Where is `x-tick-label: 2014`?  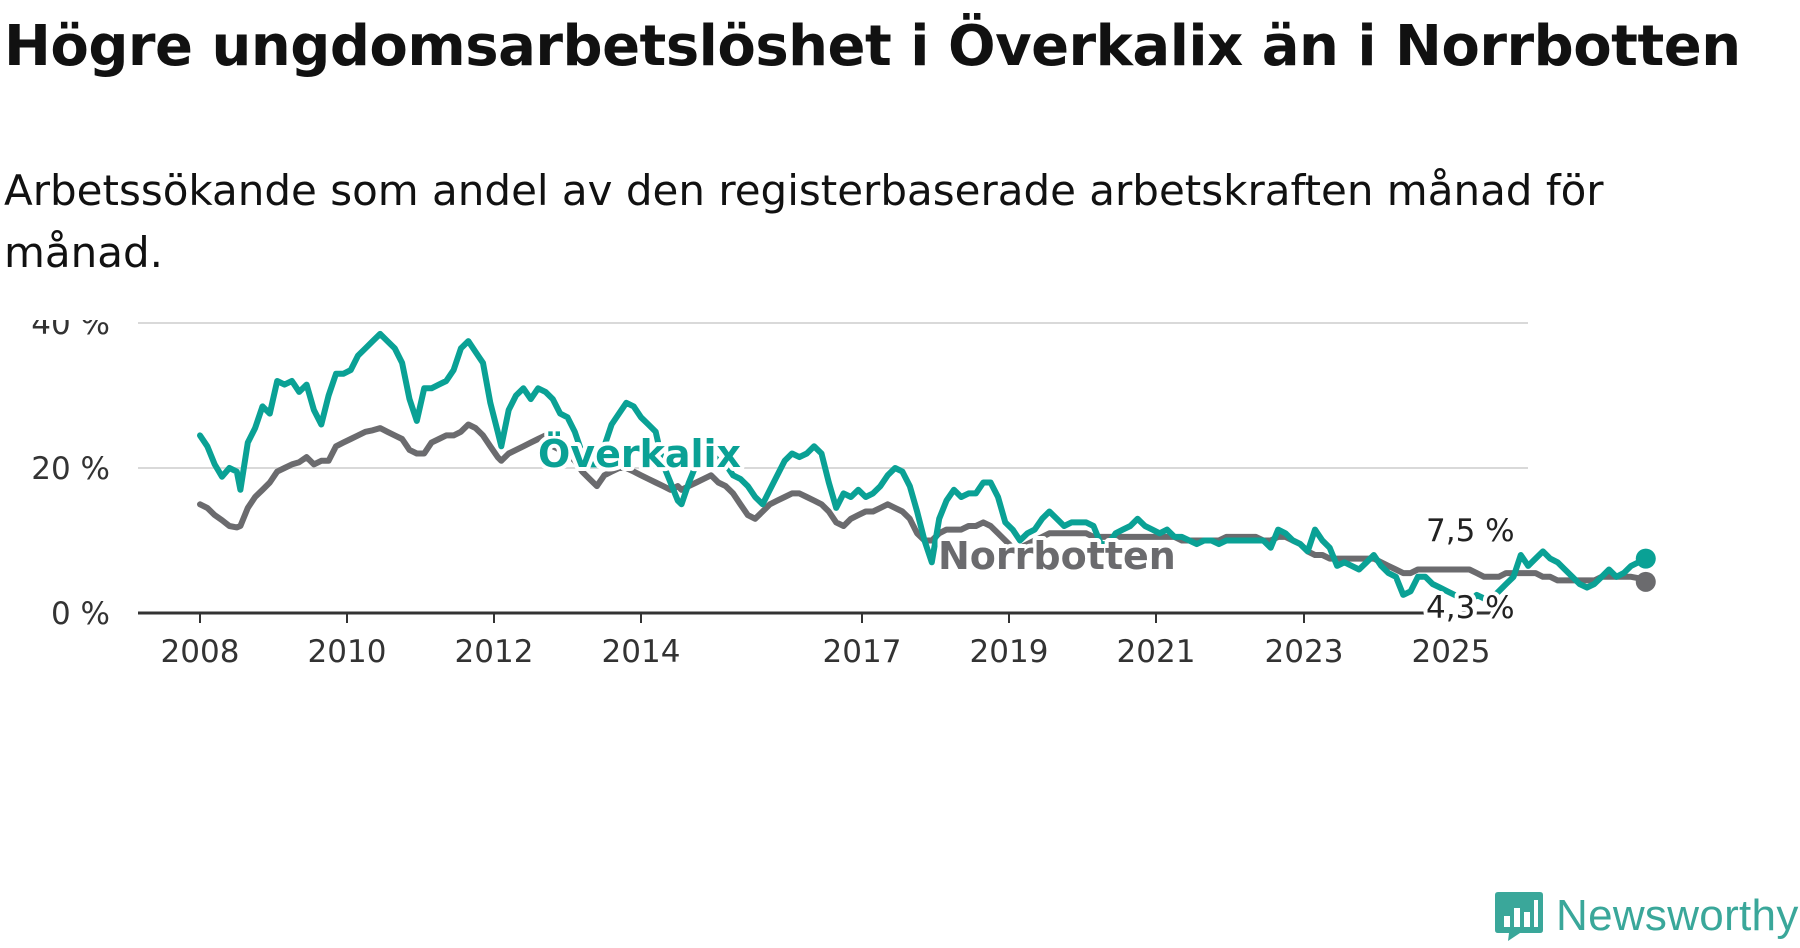
x-tick-label: 2014 is located at coordinates (641, 652).